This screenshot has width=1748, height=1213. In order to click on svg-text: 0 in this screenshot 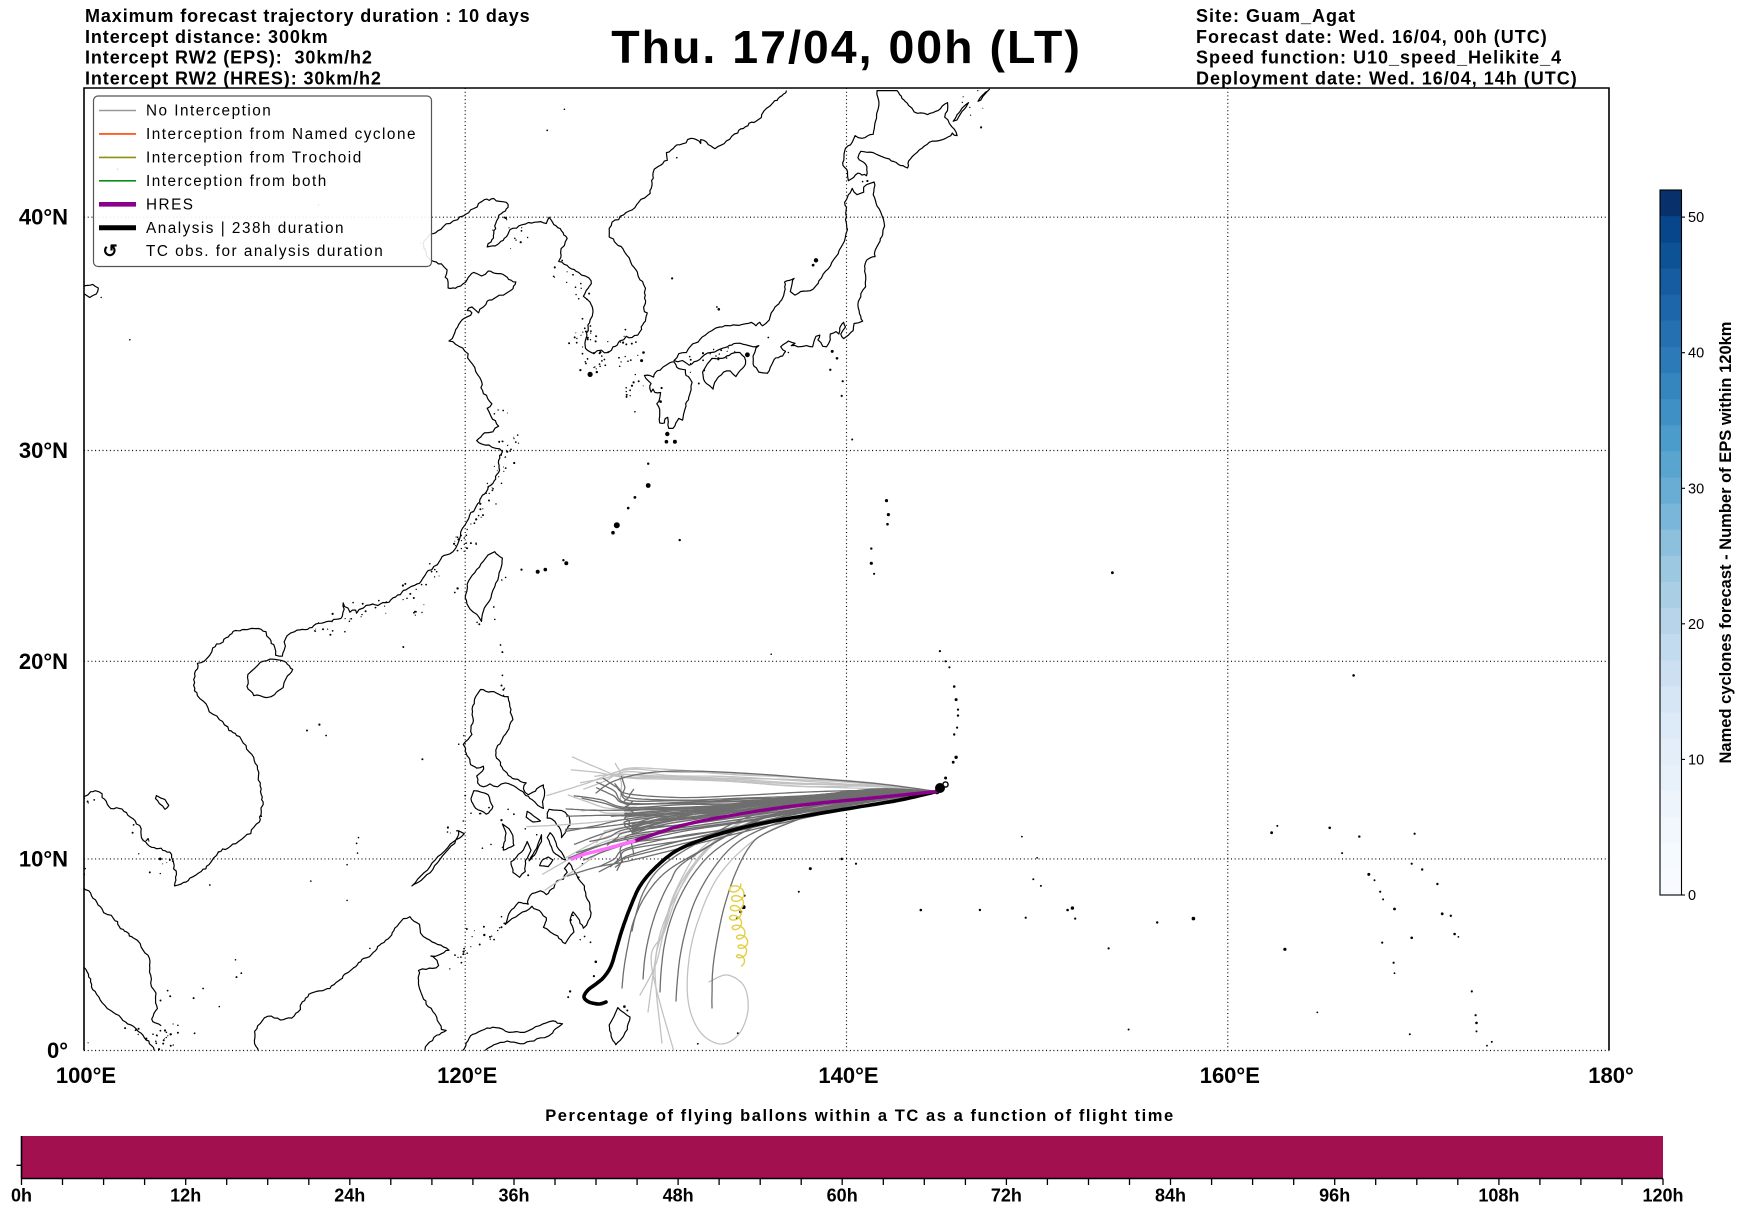, I will do `click(1692, 896)`.